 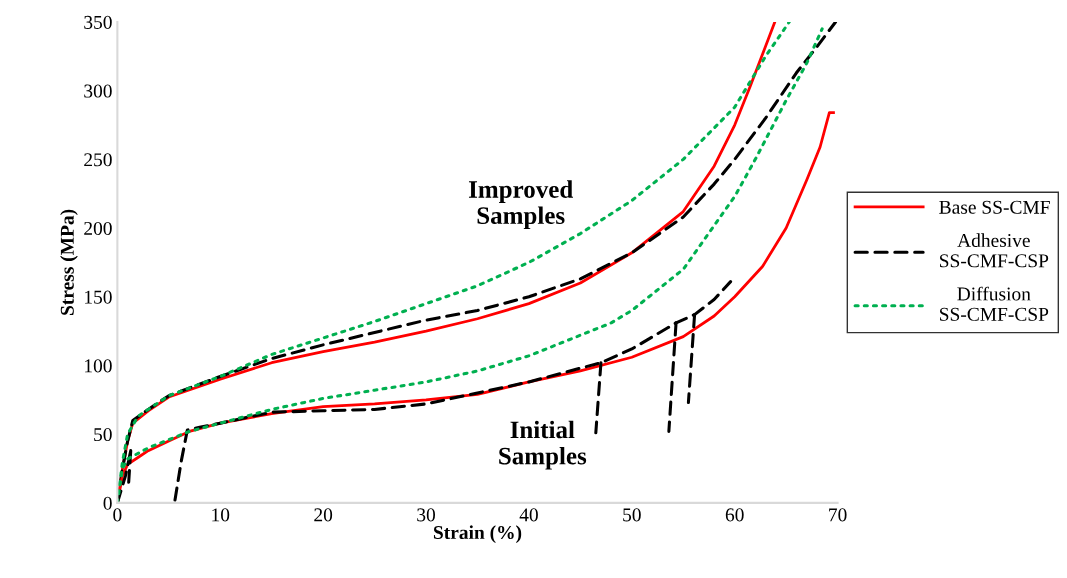 I want to click on annotation: Improved Samples, so click(x=520, y=205).